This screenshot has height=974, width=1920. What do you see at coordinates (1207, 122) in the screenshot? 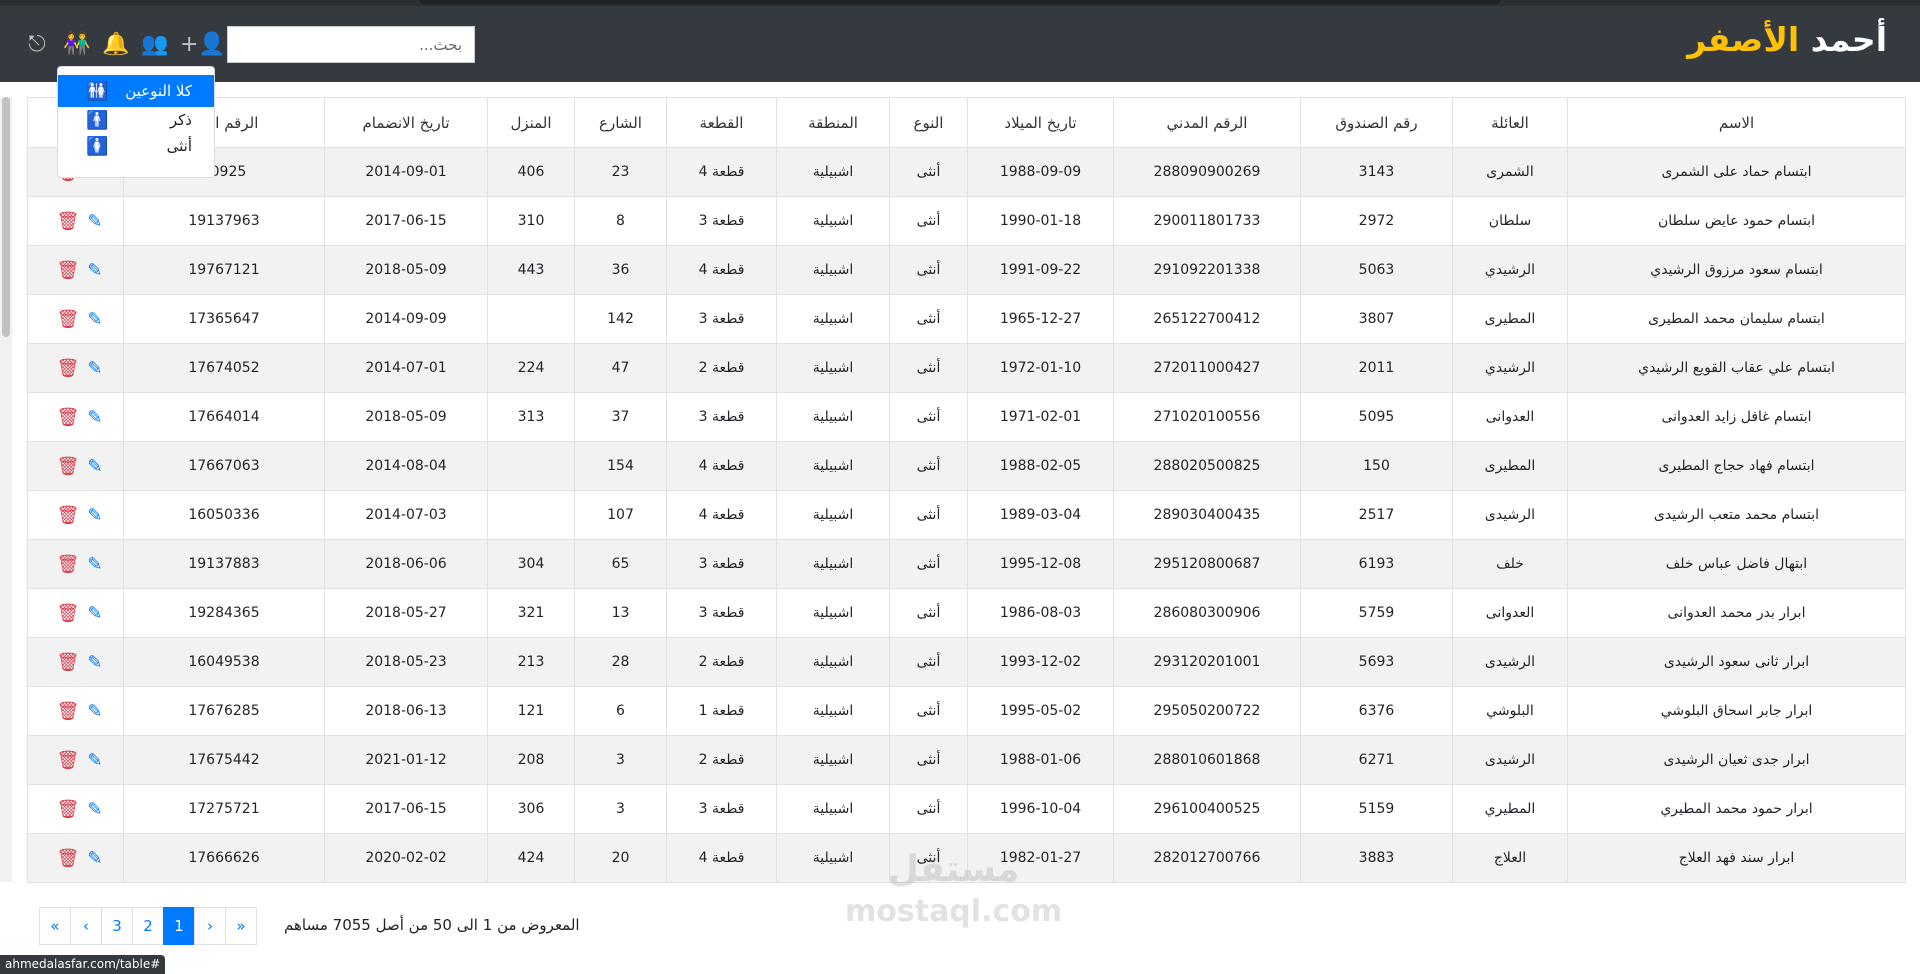
I see `column-header: الرقم المدني` at bounding box center [1207, 122].